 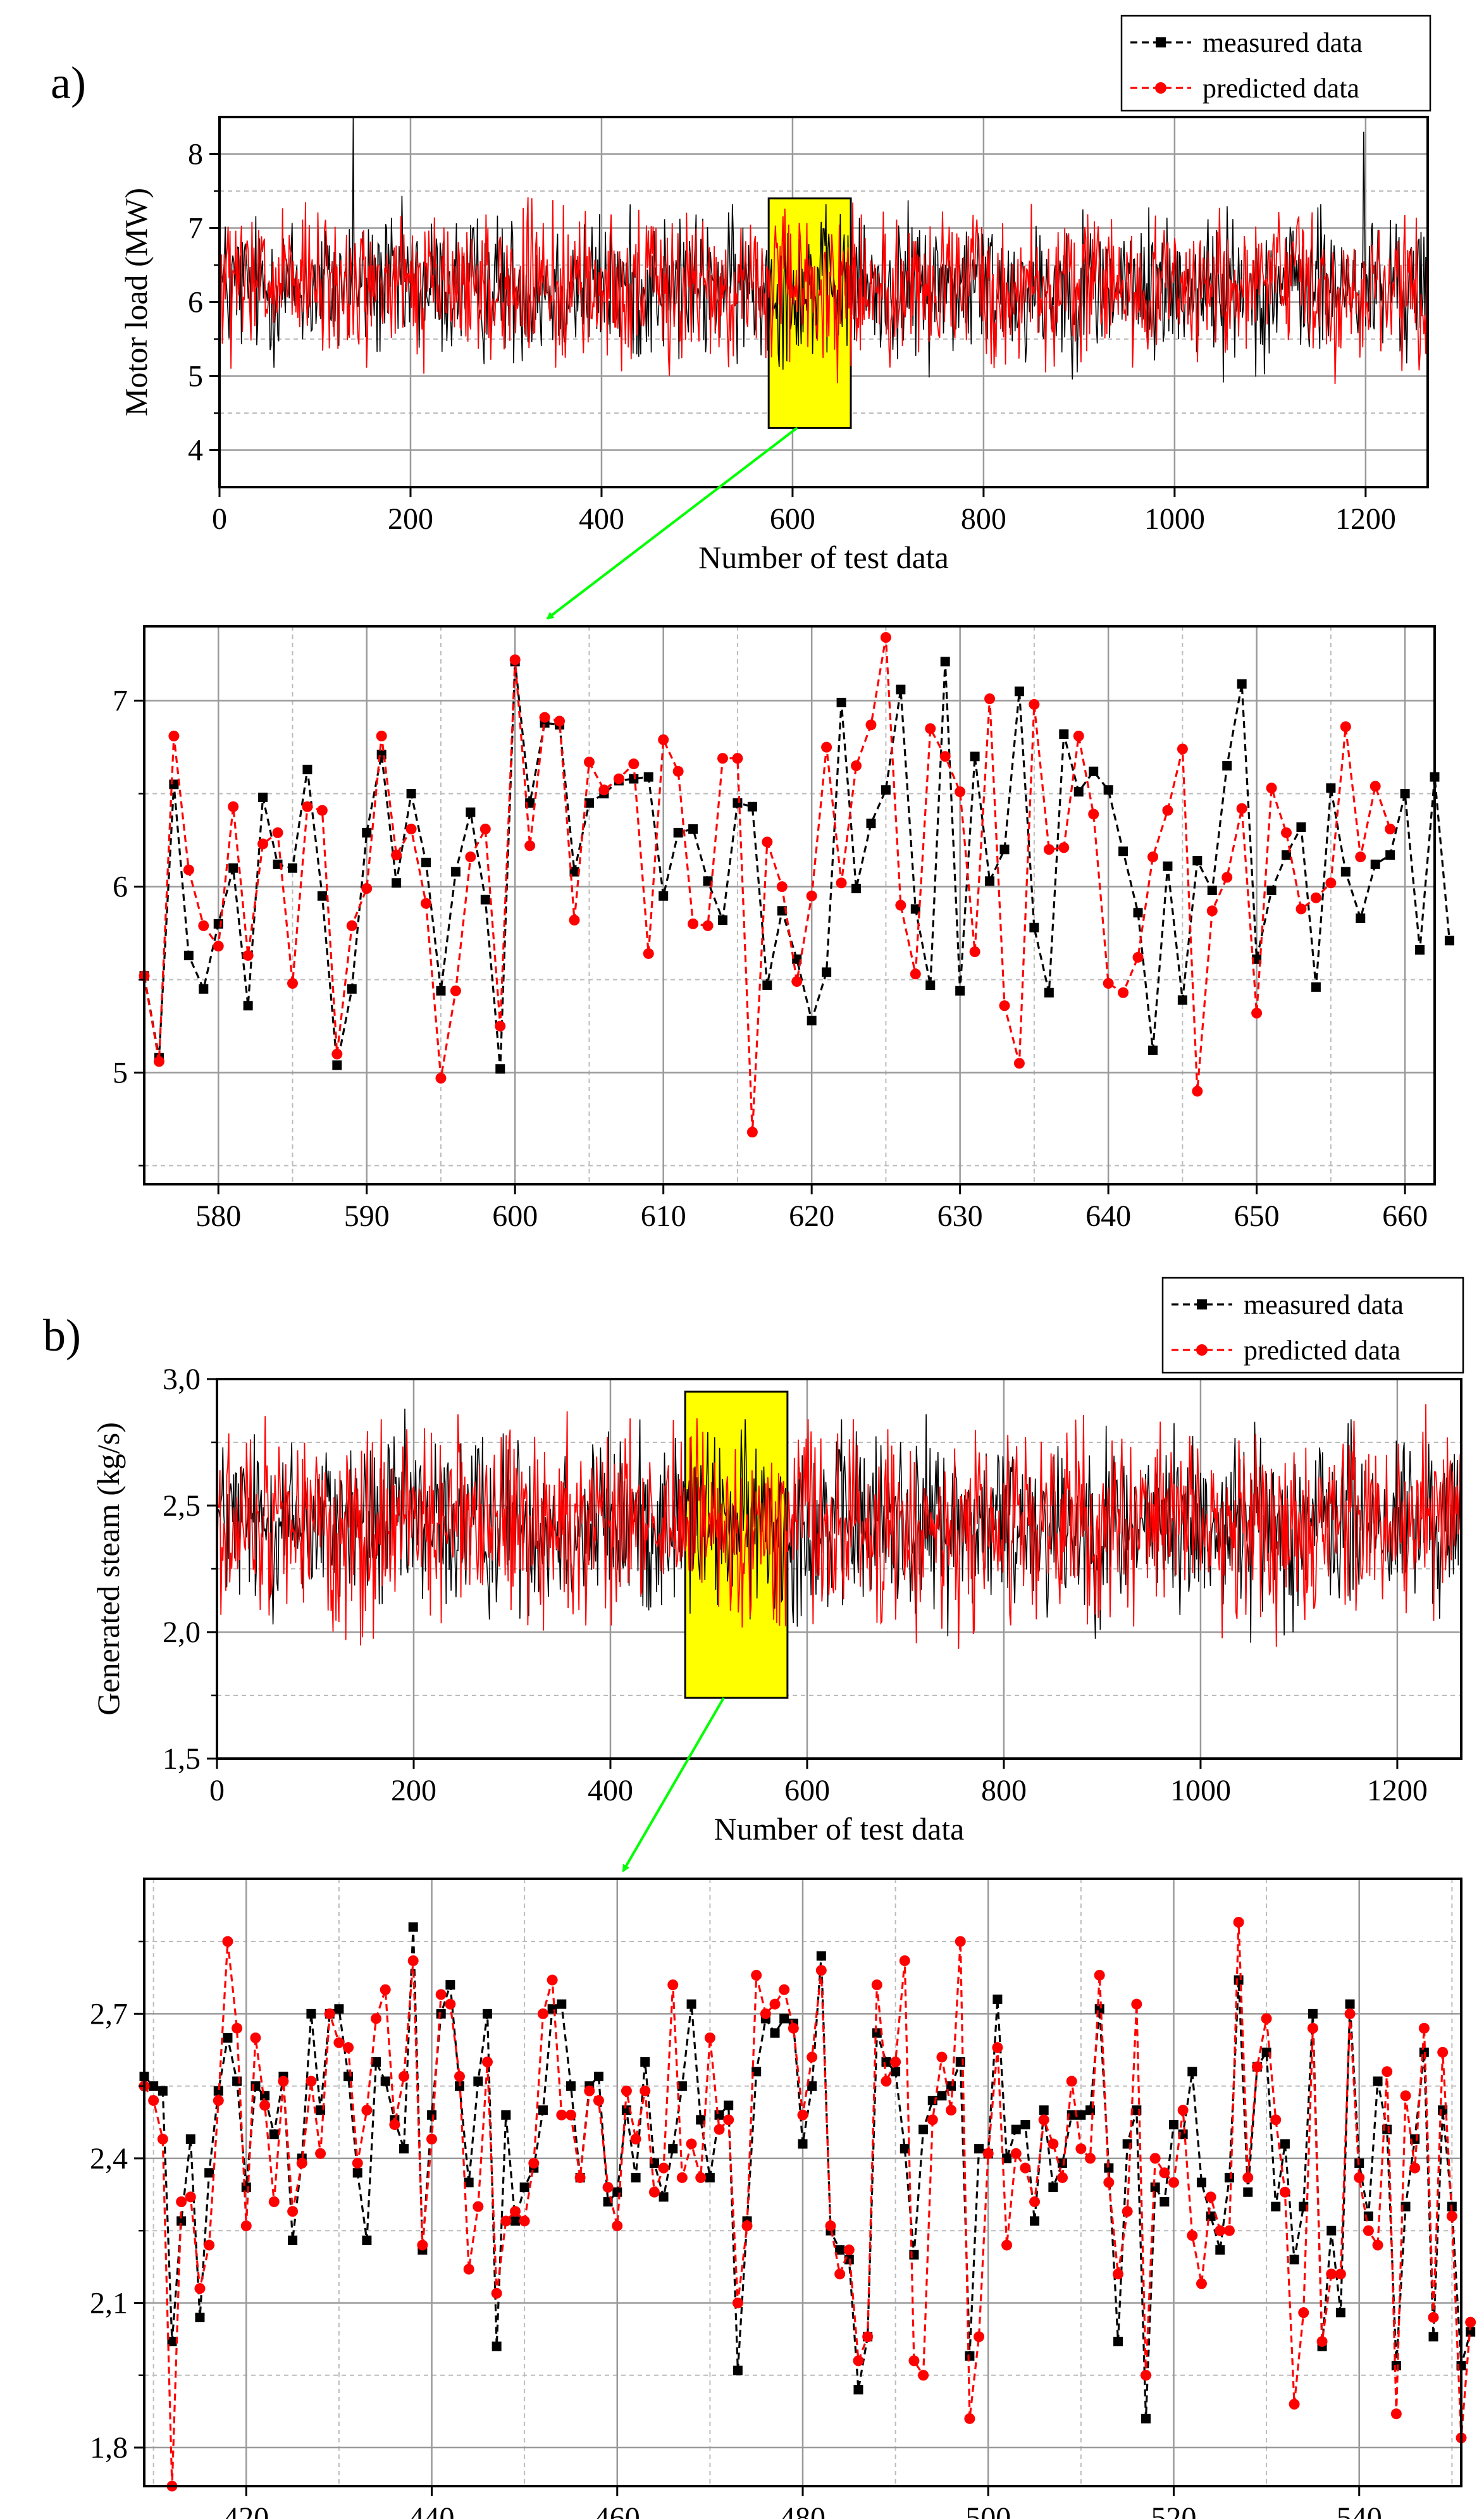 I want to click on y-tick-label: 2,1, so click(x=109, y=2303).